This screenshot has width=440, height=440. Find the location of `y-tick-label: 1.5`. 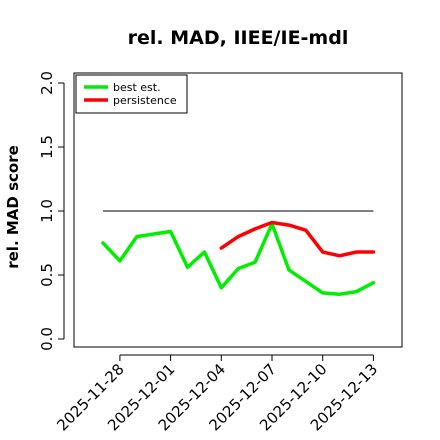

y-tick-label: 1.5 is located at coordinates (47, 147).